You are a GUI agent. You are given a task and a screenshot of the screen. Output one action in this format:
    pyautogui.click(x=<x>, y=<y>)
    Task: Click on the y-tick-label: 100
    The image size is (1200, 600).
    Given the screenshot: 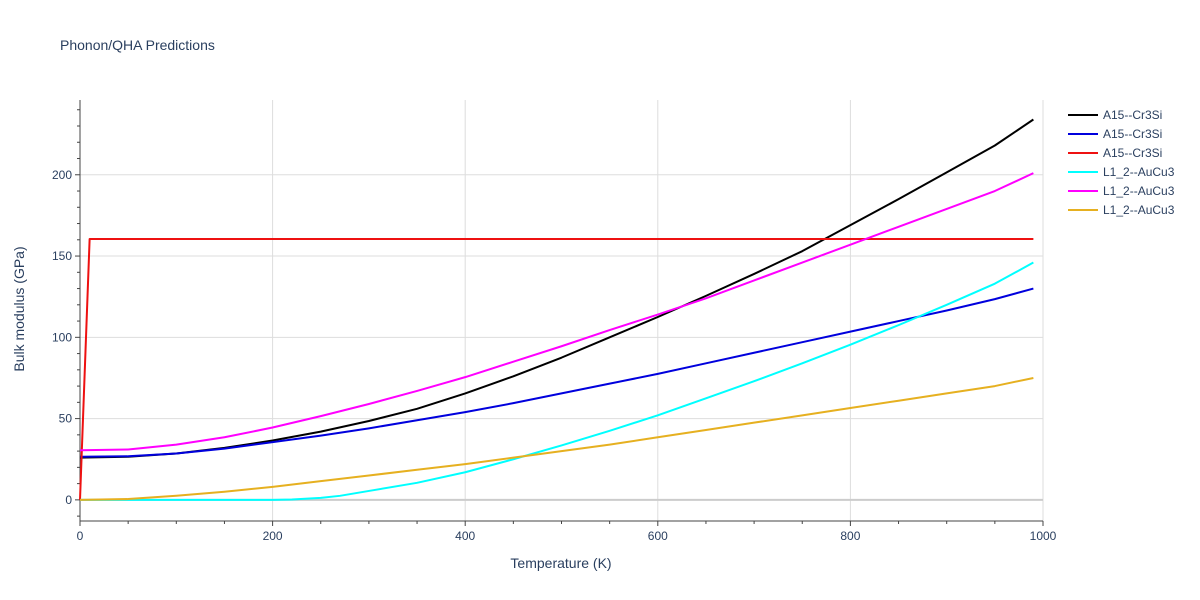 What is the action you would take?
    pyautogui.click(x=62, y=337)
    